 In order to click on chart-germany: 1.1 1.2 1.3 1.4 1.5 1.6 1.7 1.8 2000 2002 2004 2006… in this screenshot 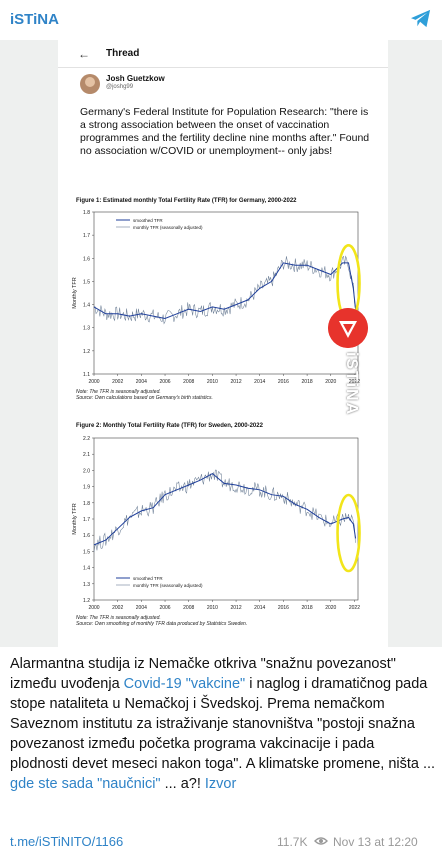, I will do `click(216, 297)`.